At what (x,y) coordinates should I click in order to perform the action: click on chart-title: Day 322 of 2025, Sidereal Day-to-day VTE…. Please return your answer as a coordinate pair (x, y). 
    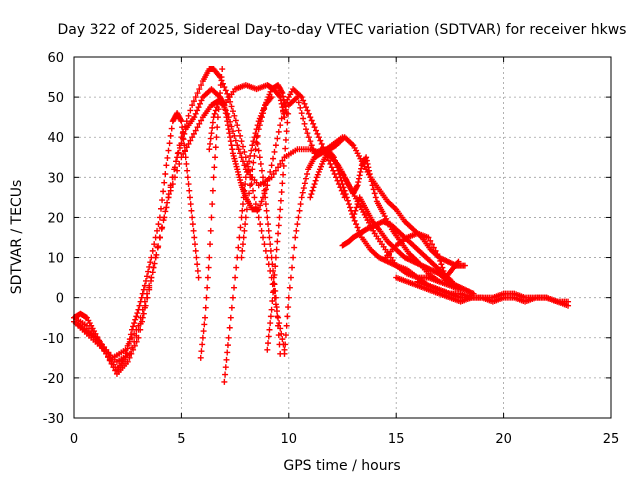
    Looking at the image, I should click on (342, 30).